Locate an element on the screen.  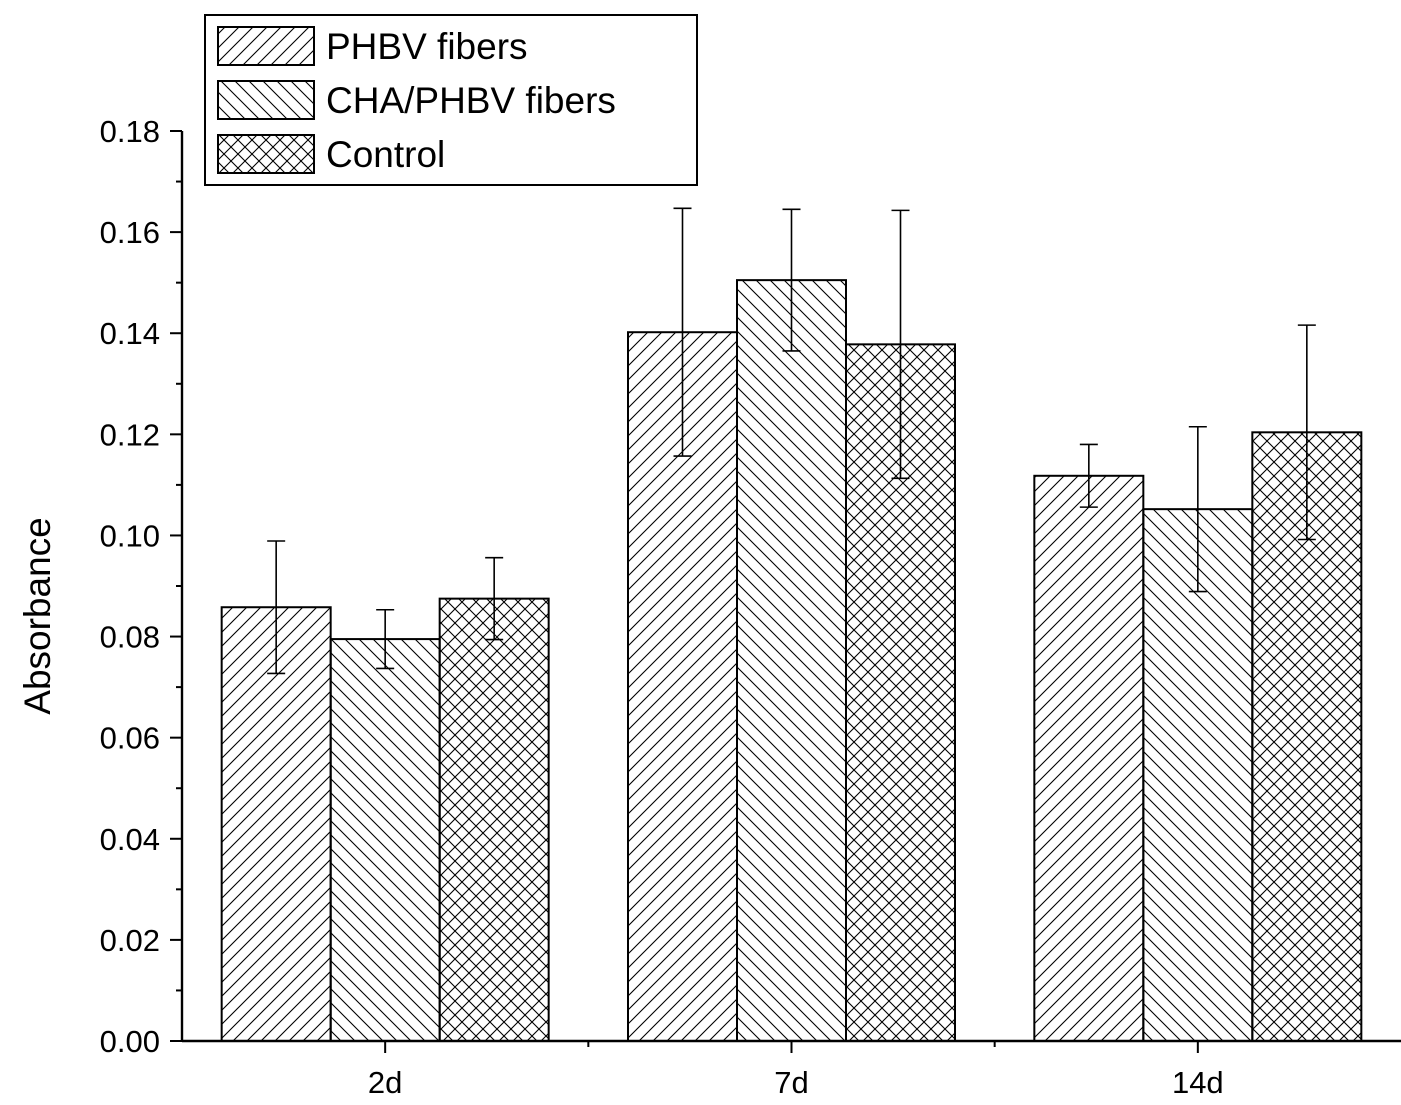
y-tick-label: 0.08 is located at coordinates (130, 637).